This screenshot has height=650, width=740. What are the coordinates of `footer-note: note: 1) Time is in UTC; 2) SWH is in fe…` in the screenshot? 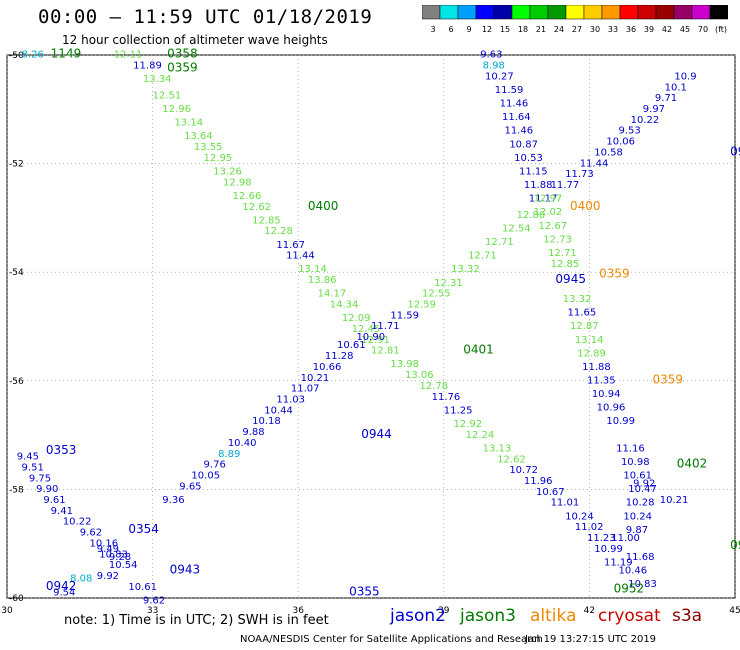 It's located at (196, 620).